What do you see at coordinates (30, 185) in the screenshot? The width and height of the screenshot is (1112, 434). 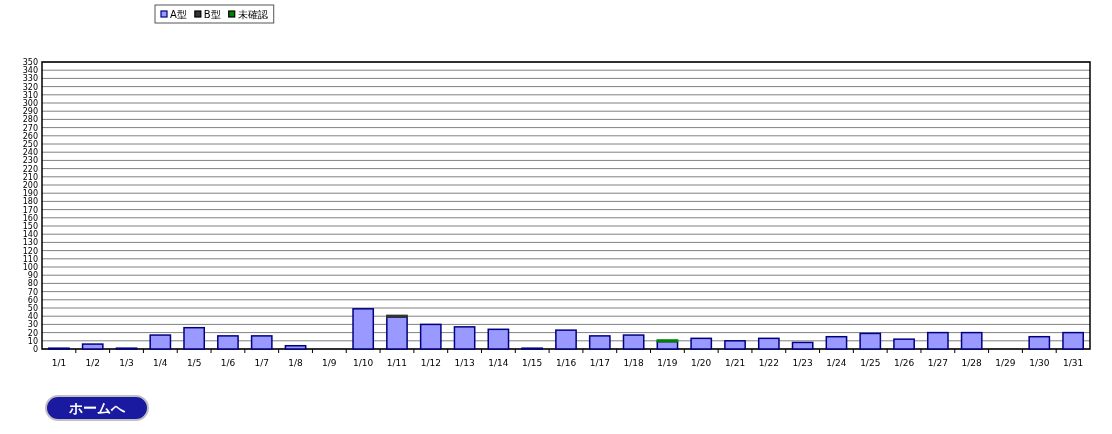 I see `y-tick-label: 200` at bounding box center [30, 185].